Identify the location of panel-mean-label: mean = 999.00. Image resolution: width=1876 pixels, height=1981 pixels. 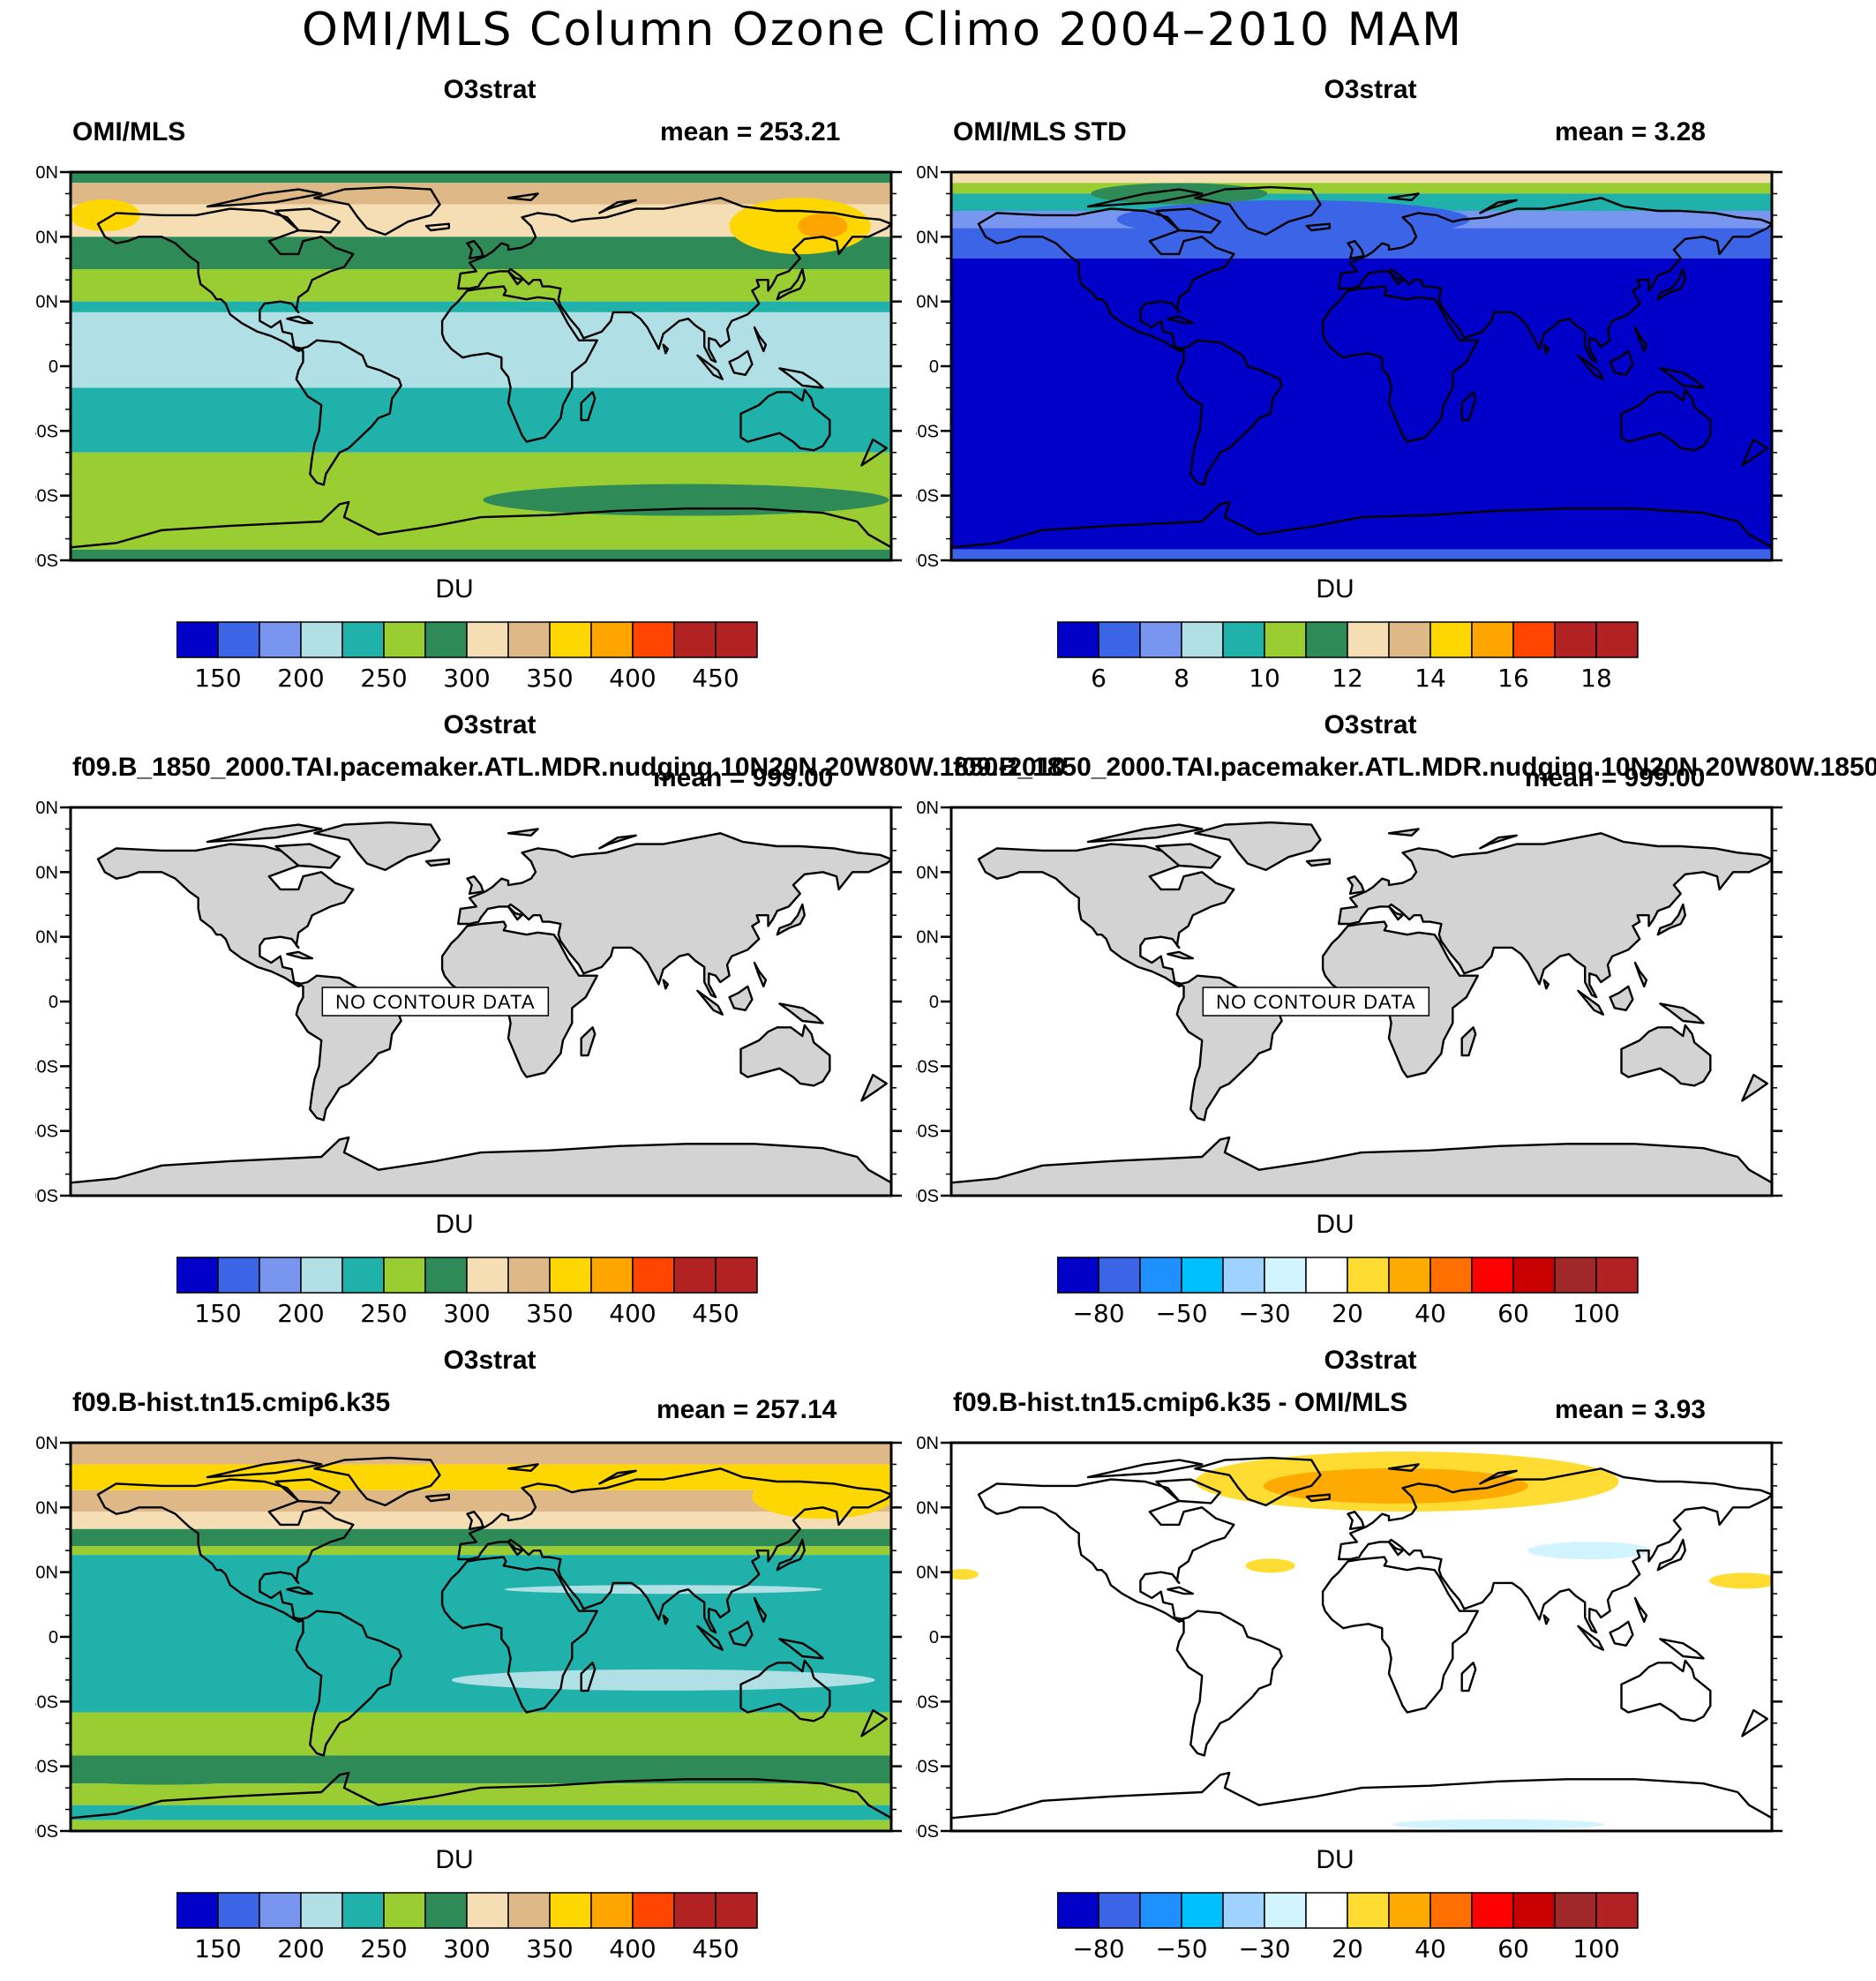
(1615, 777).